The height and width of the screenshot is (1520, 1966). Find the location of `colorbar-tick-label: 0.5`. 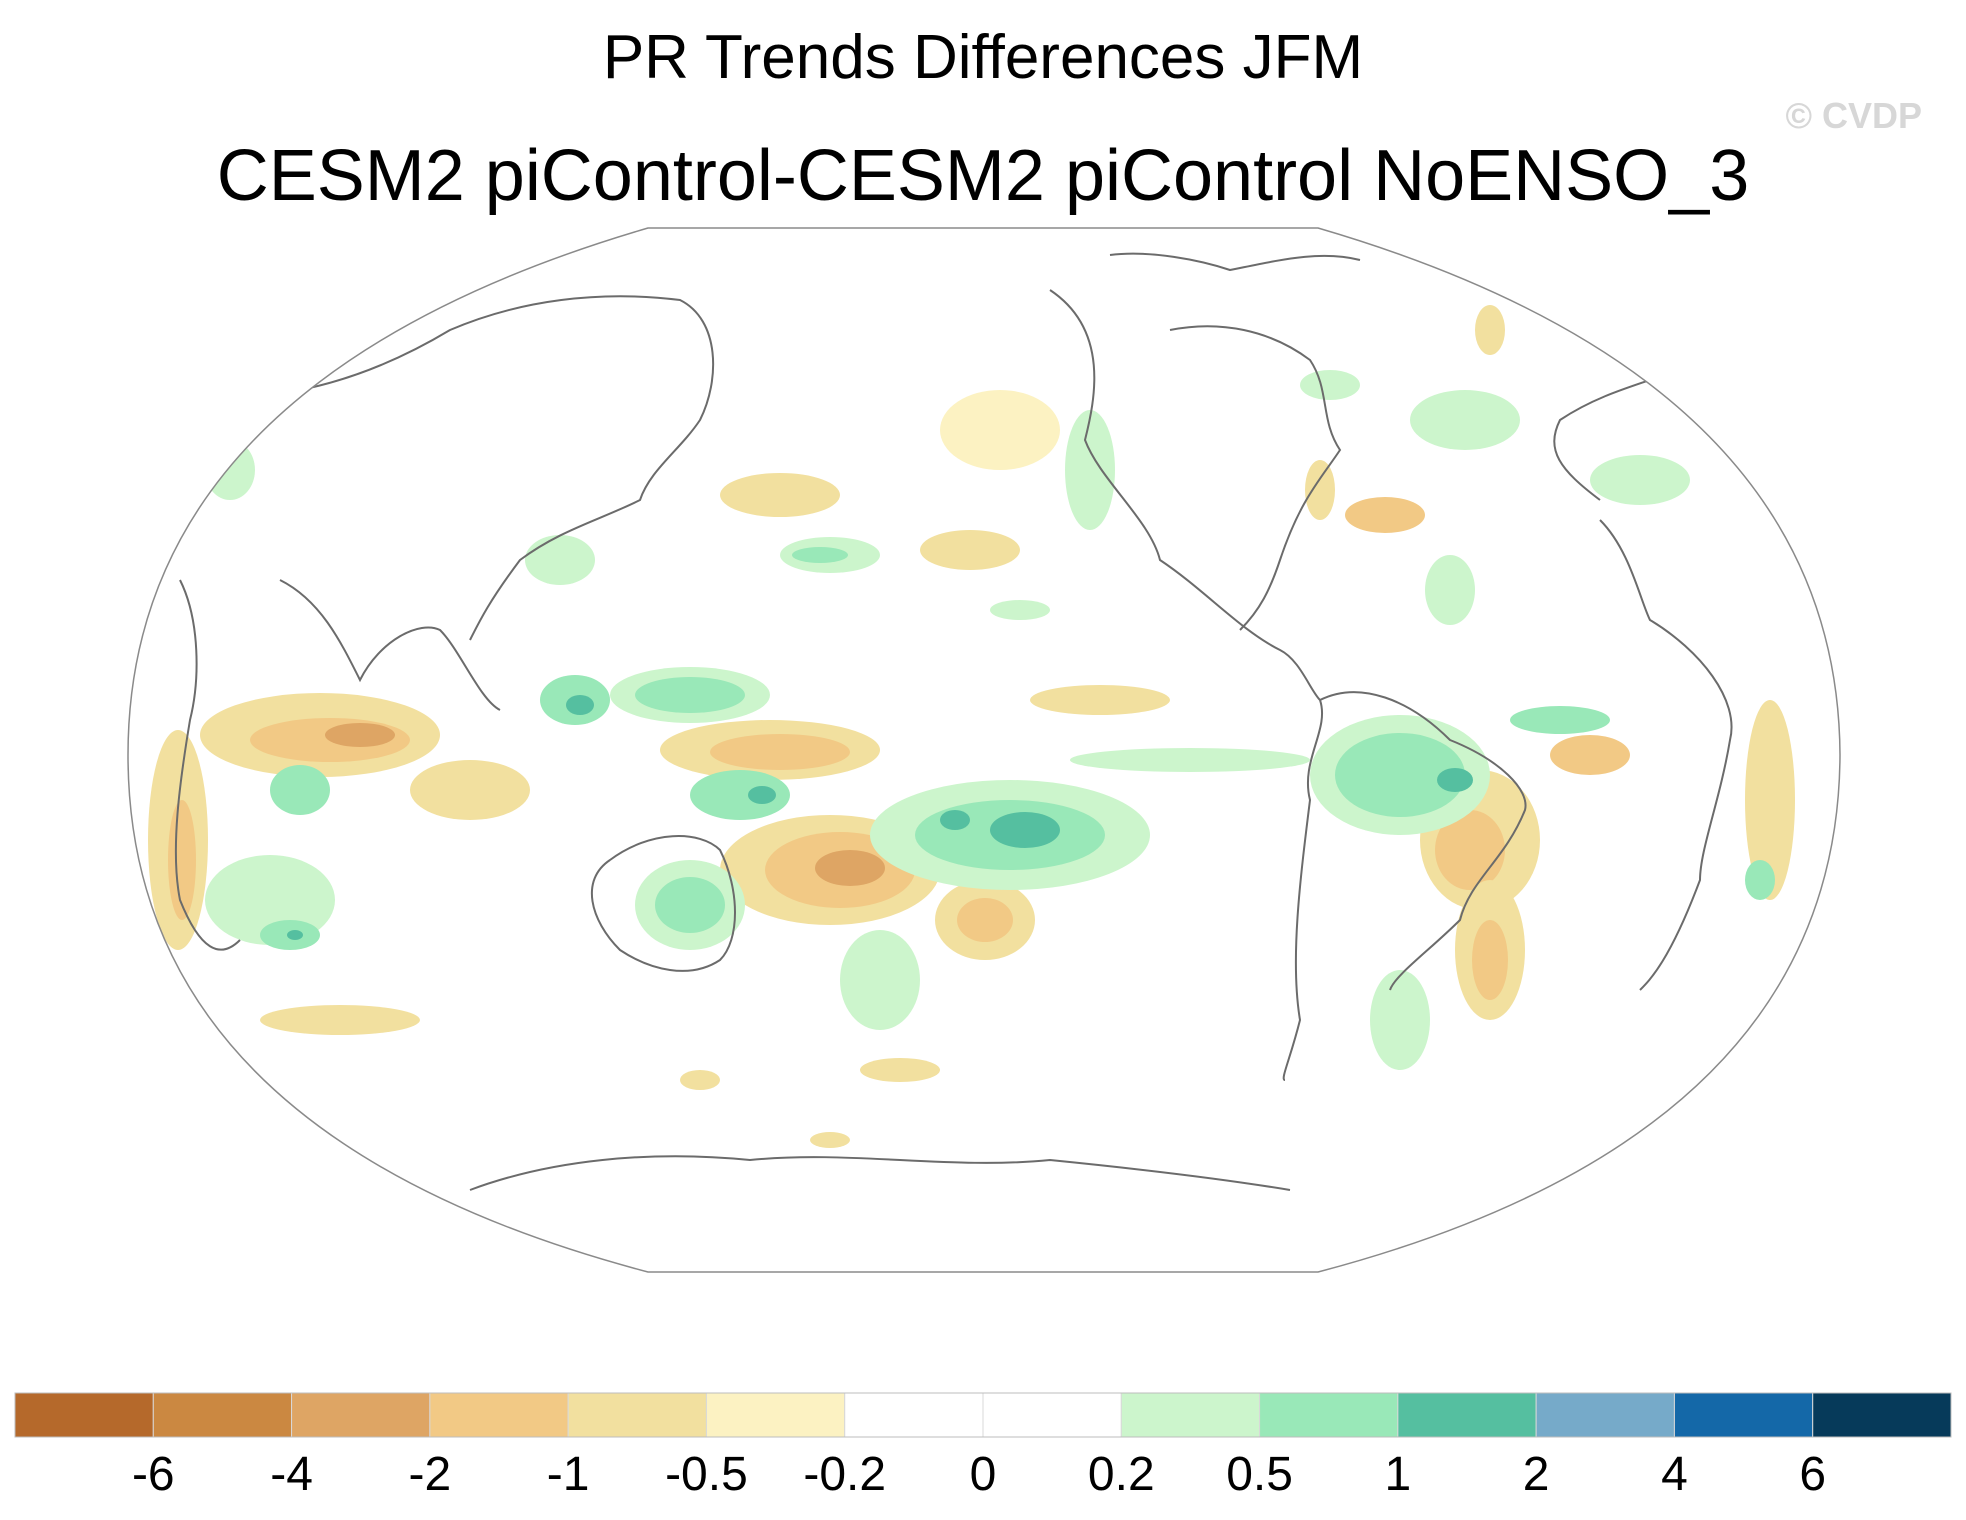

colorbar-tick-label: 0.5 is located at coordinates (1259, 1474).